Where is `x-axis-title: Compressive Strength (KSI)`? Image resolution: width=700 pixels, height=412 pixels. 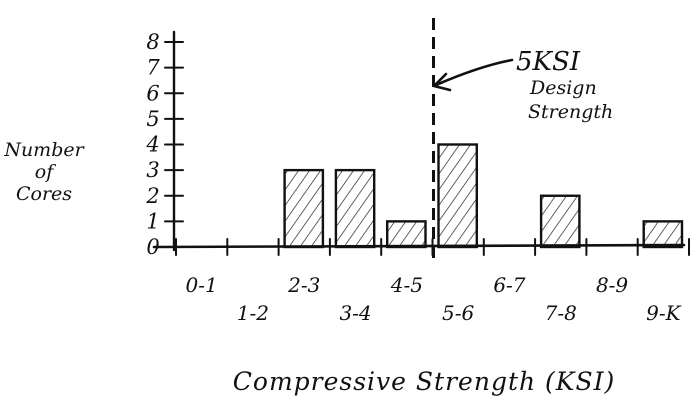 x-axis-title: Compressive Strength (KSI) is located at coordinates (424, 381).